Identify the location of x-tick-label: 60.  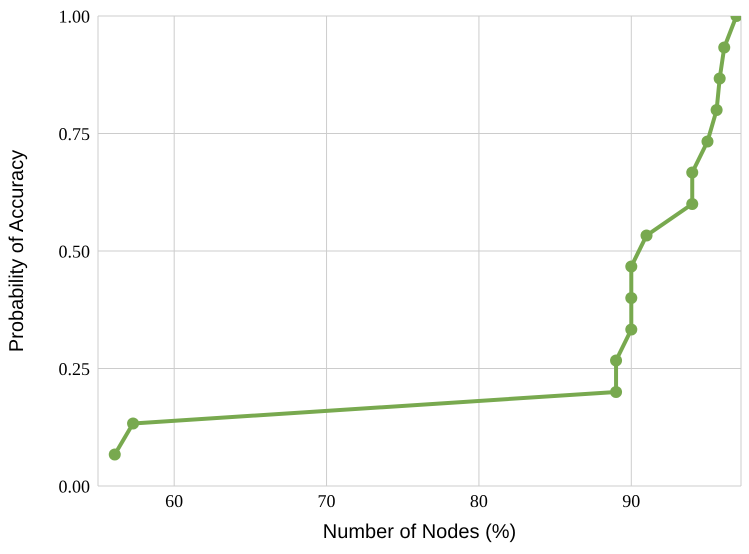
(174, 500).